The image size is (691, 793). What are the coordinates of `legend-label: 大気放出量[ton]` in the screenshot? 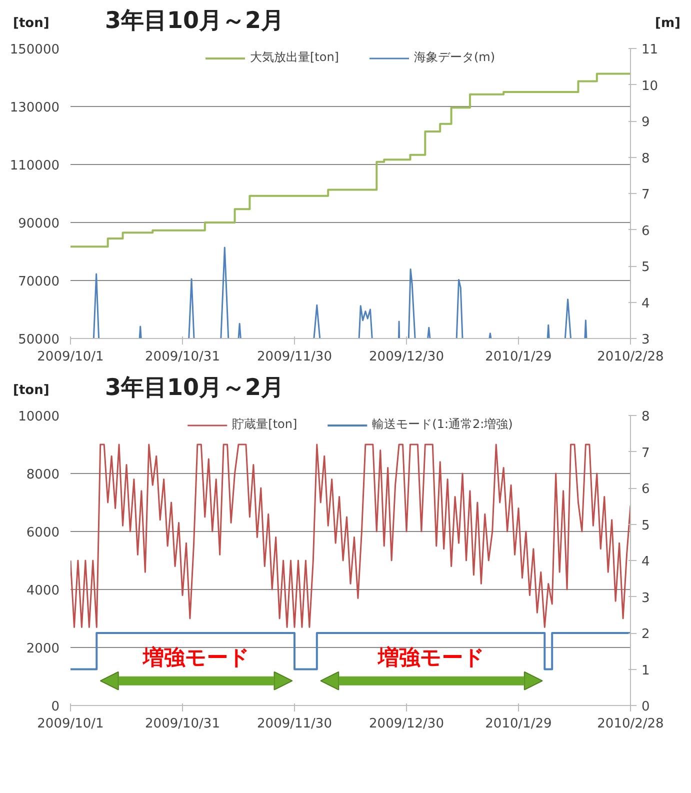 It's located at (294, 57).